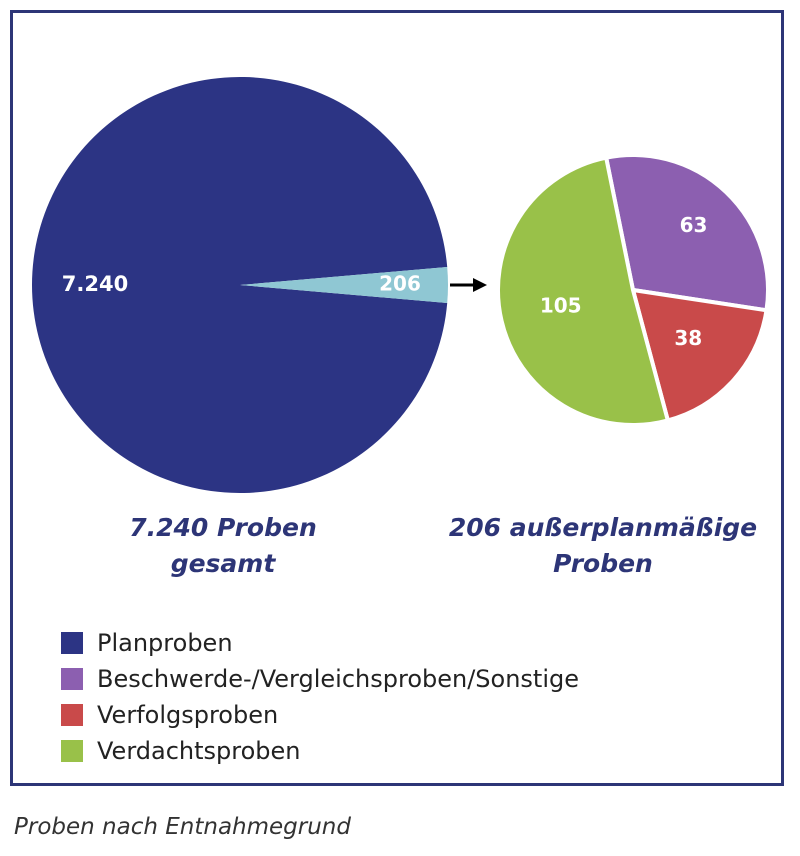  I want to click on pie2-slice-beschwerde, so click(687, 233).